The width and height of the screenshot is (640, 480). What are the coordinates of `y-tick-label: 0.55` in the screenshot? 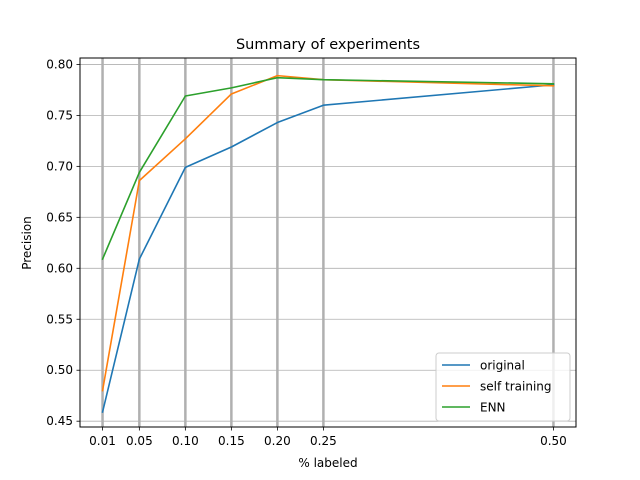 It's located at (59, 319).